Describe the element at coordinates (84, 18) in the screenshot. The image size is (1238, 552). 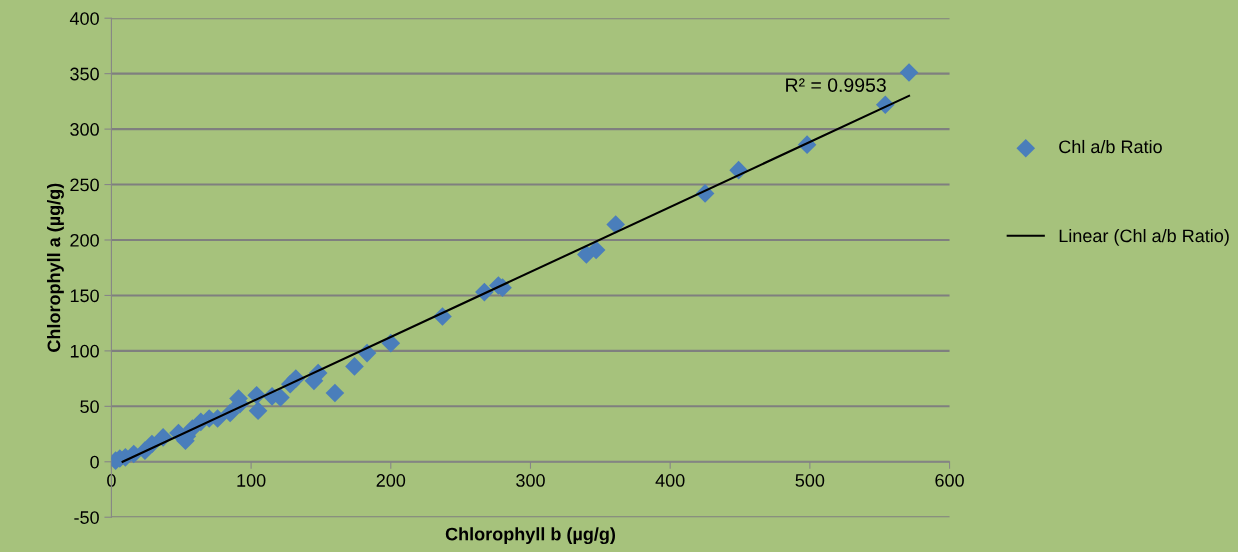
I see `y-tick-label: 400` at that location.